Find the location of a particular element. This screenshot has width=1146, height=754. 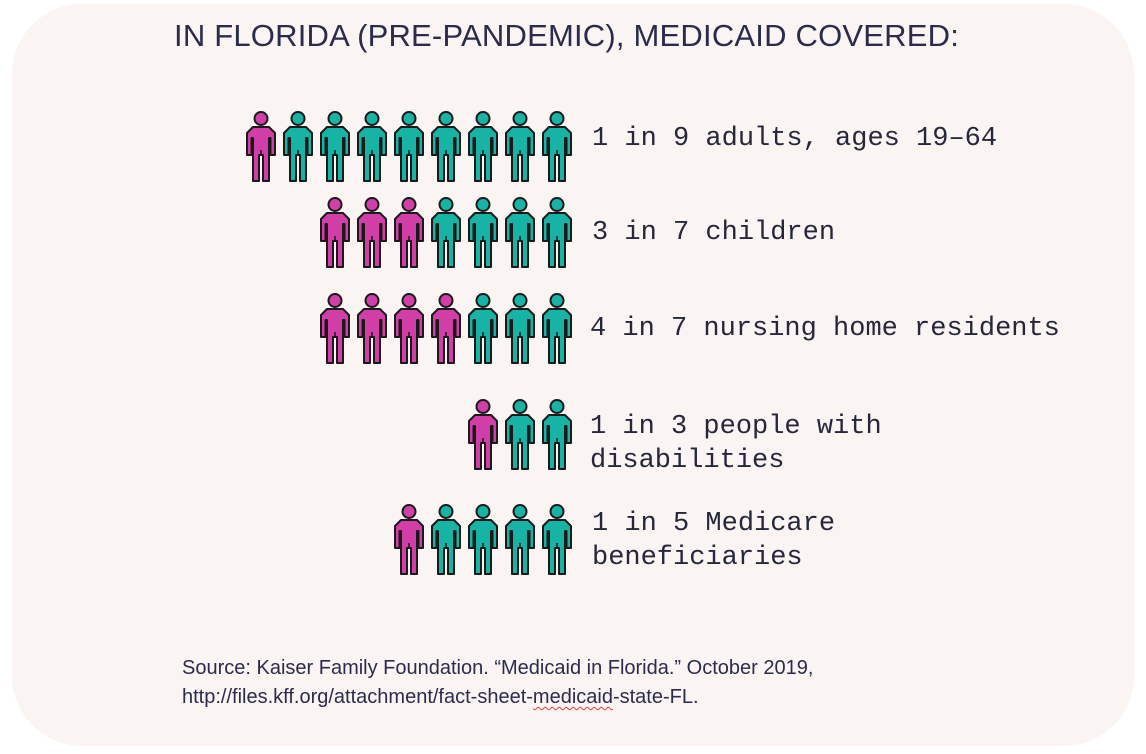

row-label: 1 in 9 adults, ages 19–64 is located at coordinates (794, 139).